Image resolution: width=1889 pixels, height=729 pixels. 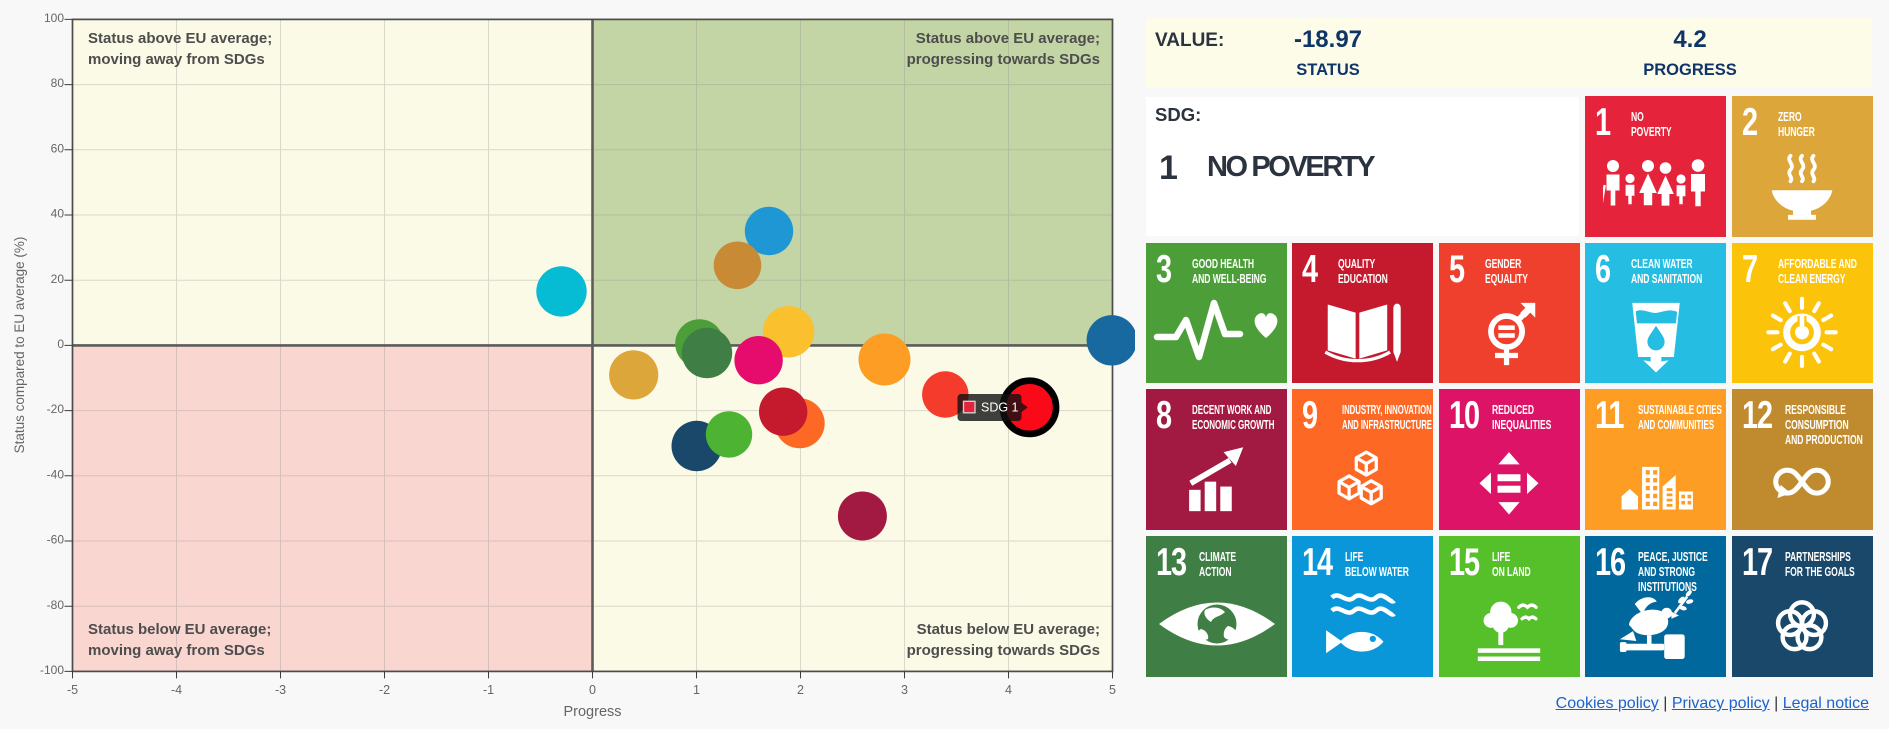 I want to click on svg-text: -1, so click(x=488, y=690).